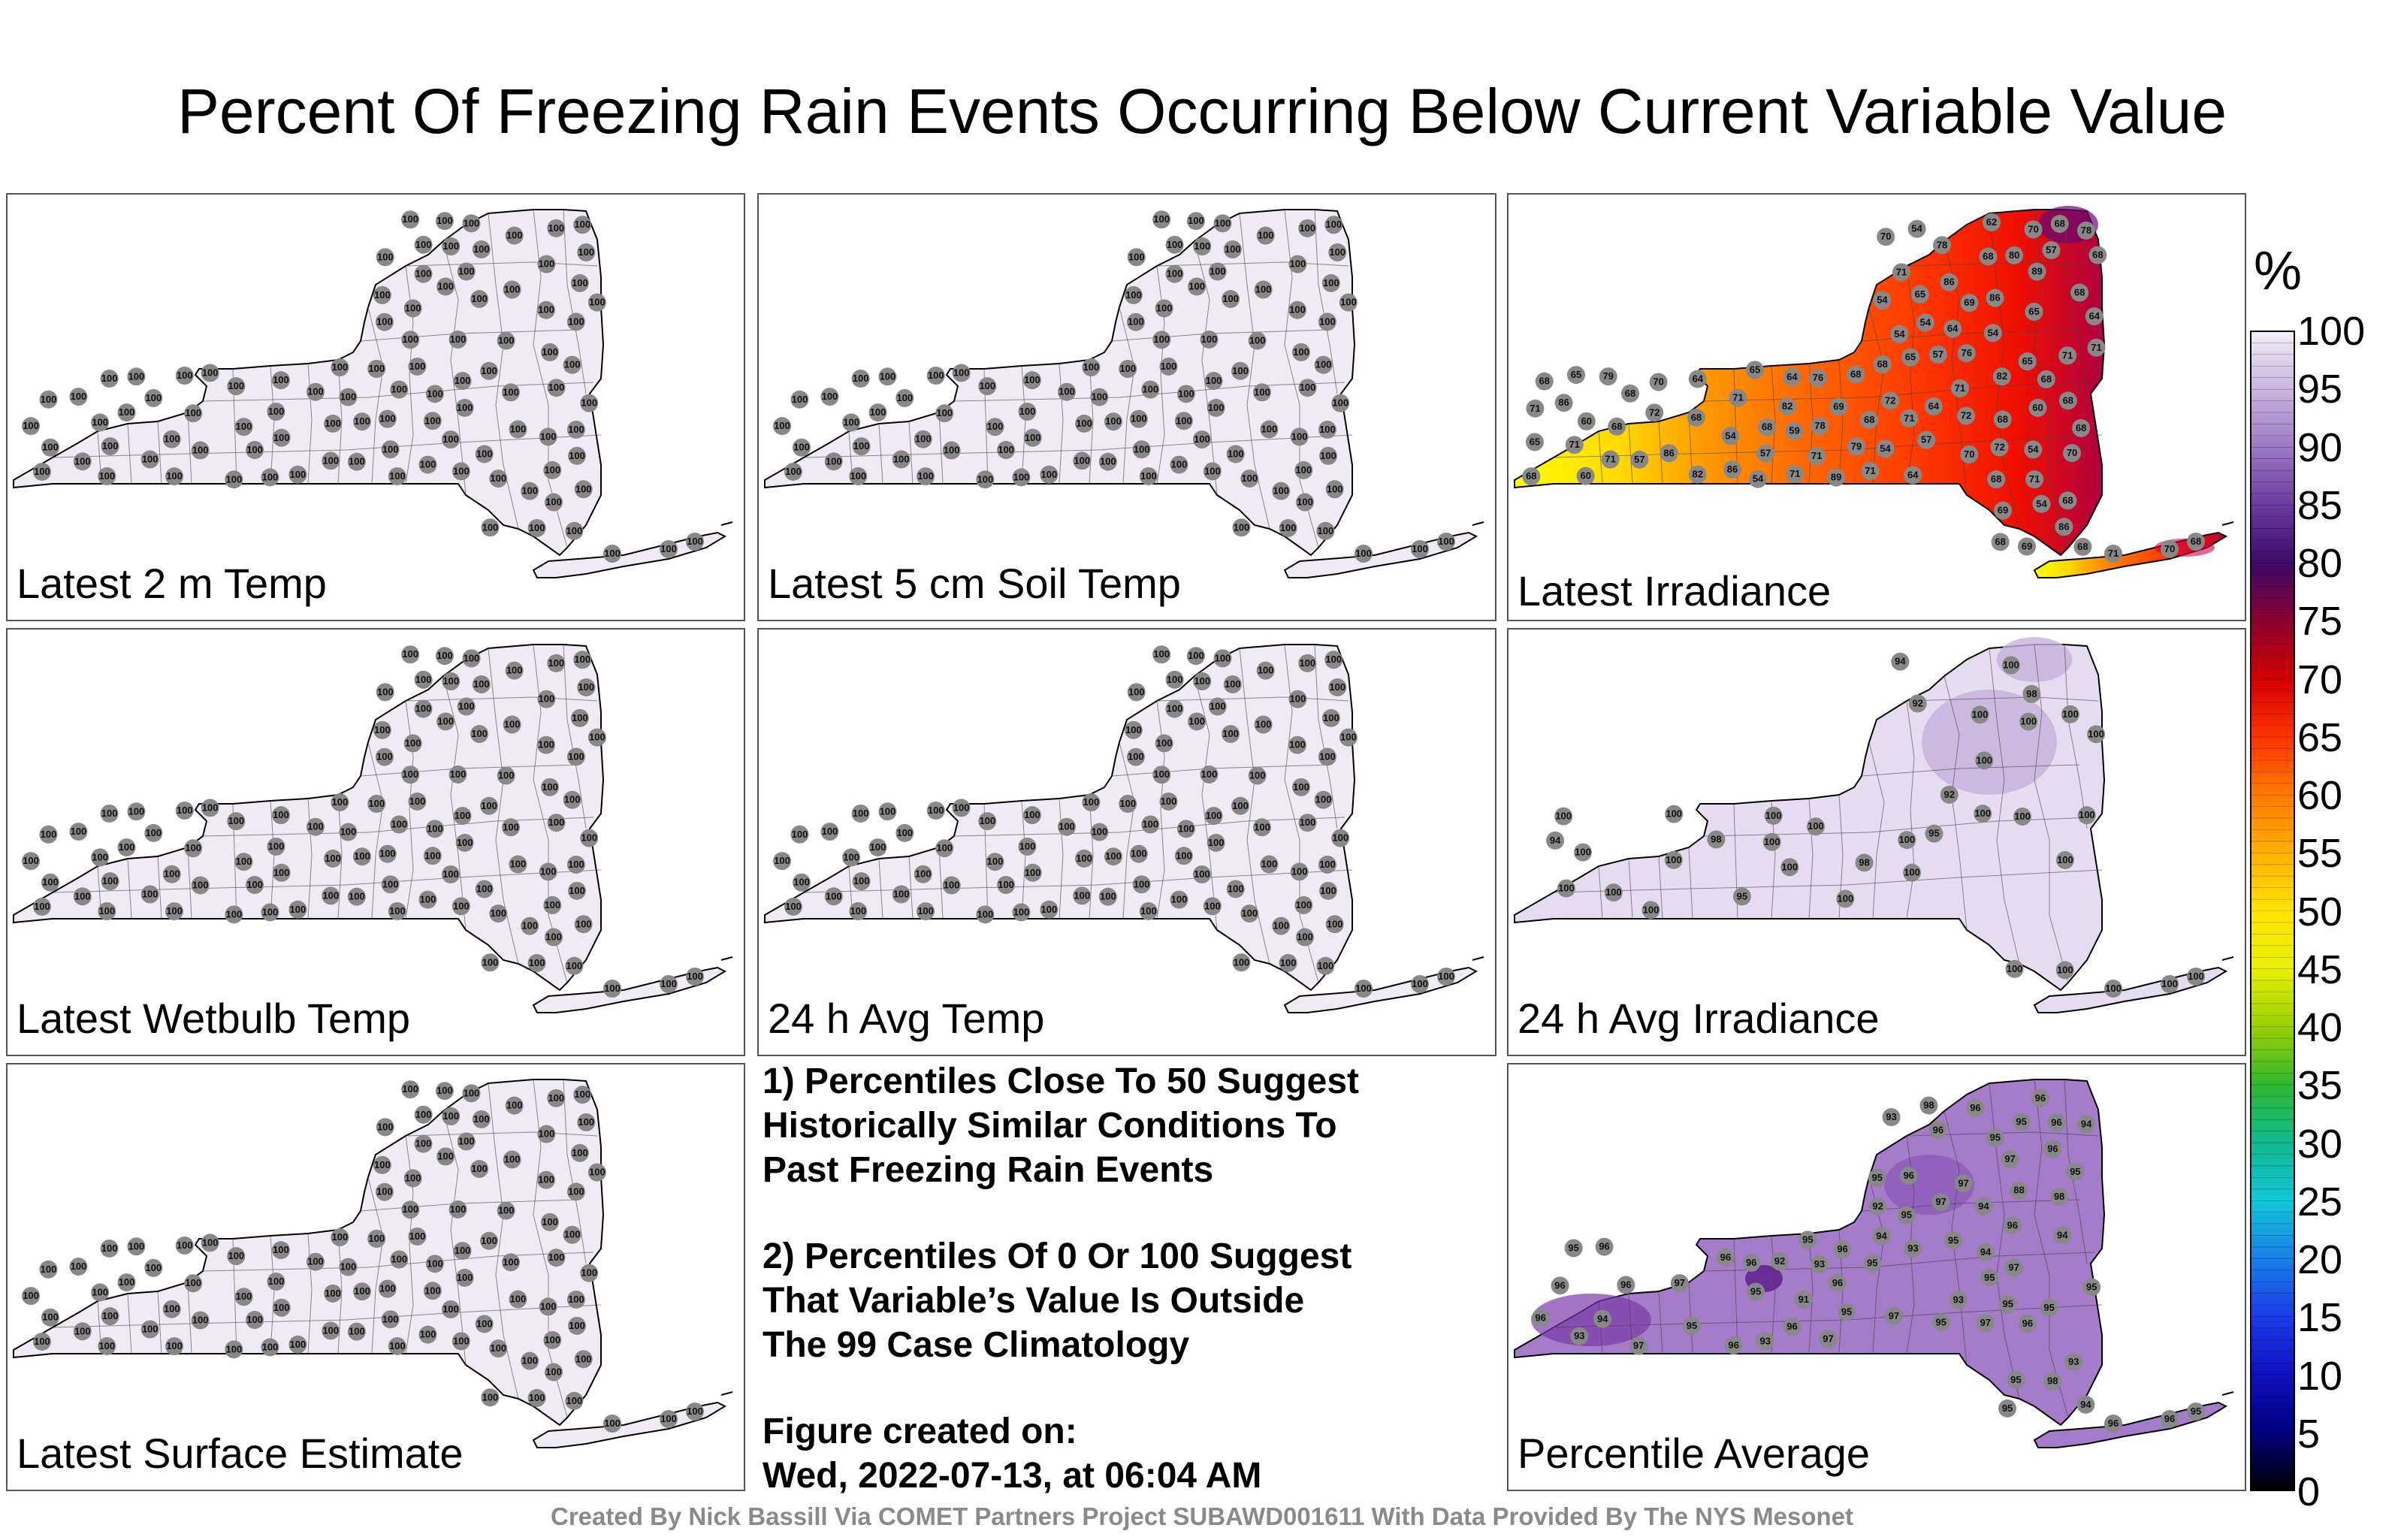 The image size is (2404, 1540). What do you see at coordinates (1779, 1261) in the screenshot?
I see `station-value: 92` at bounding box center [1779, 1261].